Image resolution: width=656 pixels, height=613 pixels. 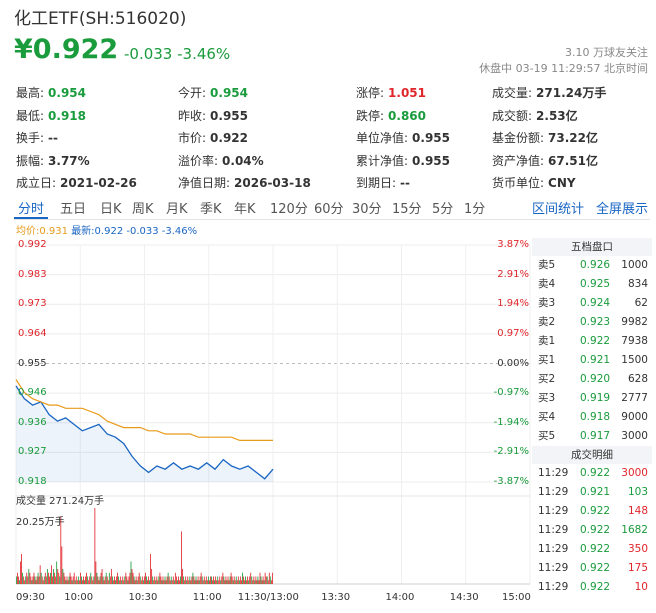 I want to click on quote-label: 振幅:, so click(x=30, y=160).